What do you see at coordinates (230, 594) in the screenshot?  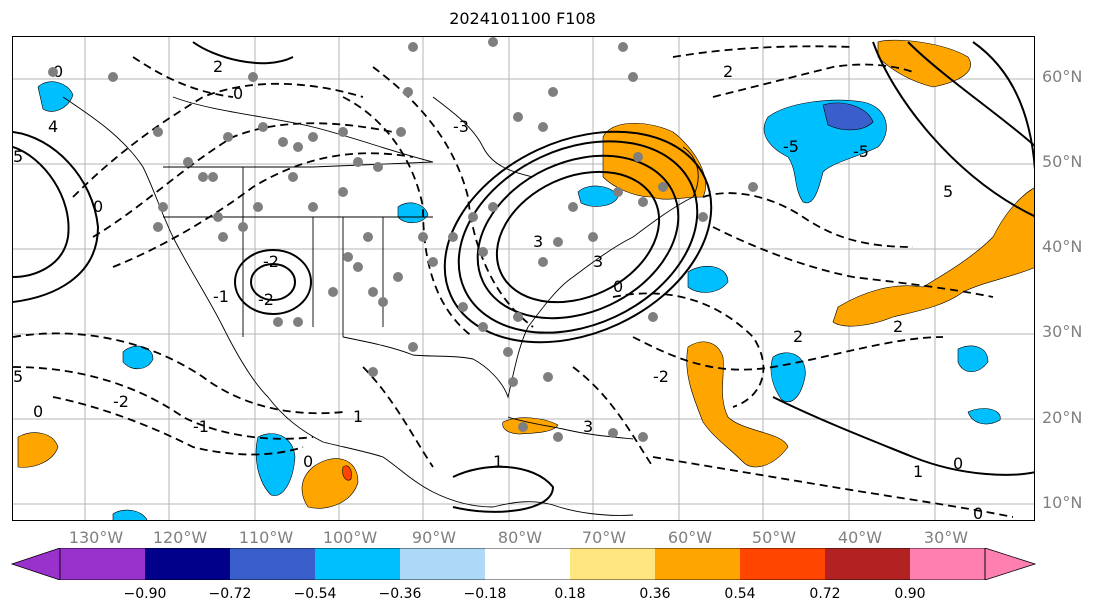 I see `colorbar-tick: −0.72` at bounding box center [230, 594].